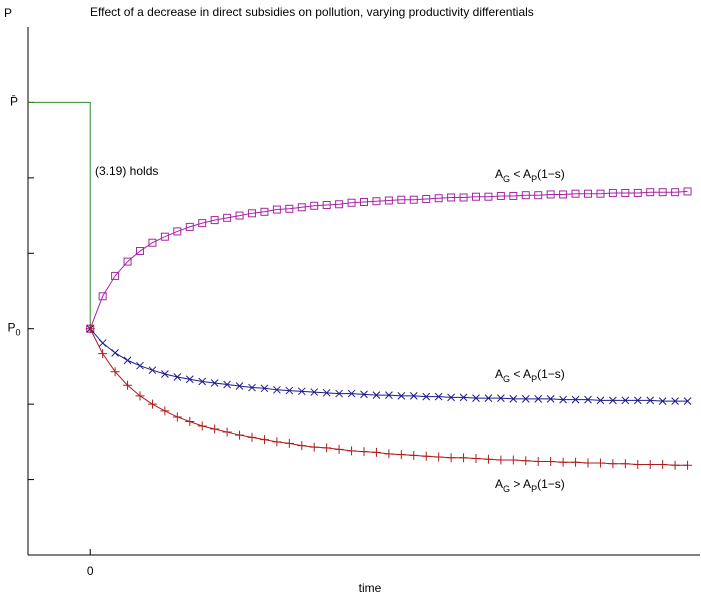  What do you see at coordinates (370, 588) in the screenshot?
I see `x-axis-label: time` at bounding box center [370, 588].